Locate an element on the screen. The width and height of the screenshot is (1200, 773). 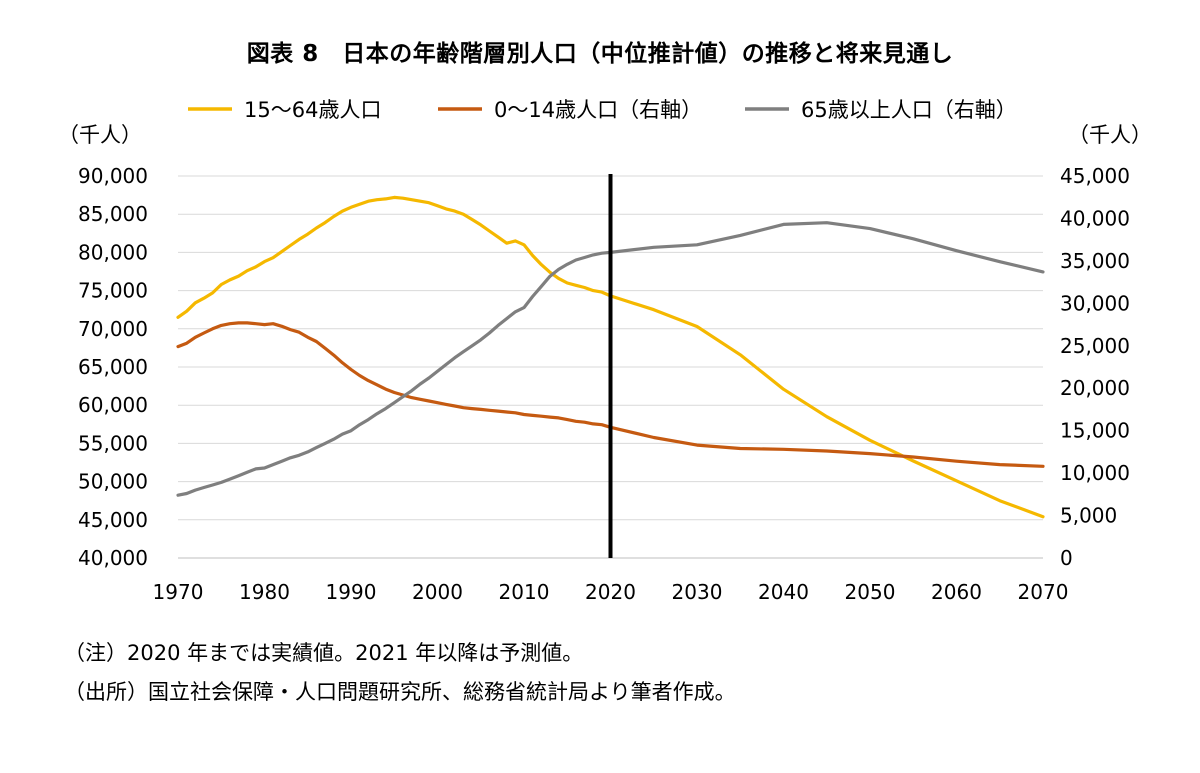
y-tick-right: 0 is located at coordinates (1066, 558).